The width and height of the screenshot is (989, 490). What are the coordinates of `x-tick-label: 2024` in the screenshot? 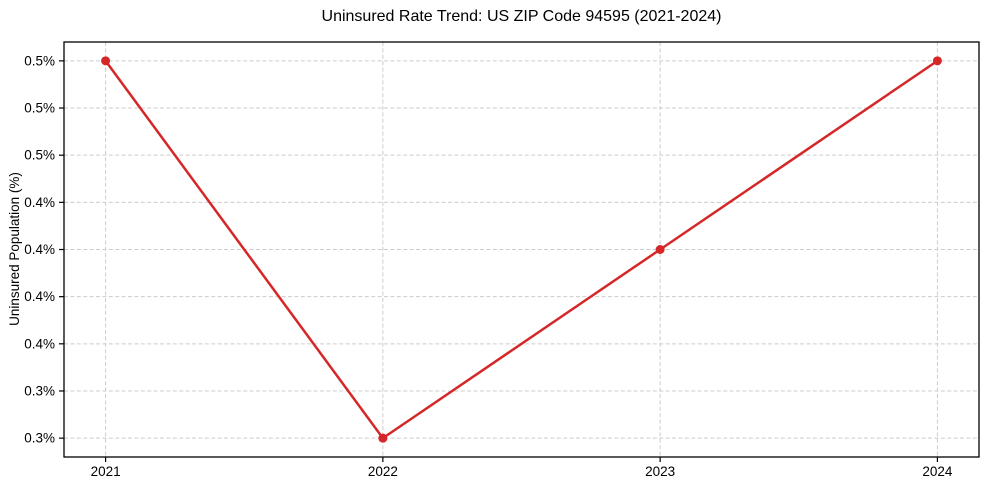 It's located at (937, 471).